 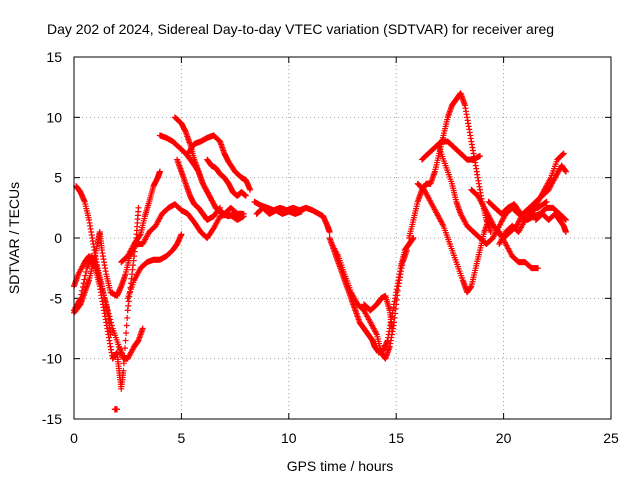 I want to click on x-tick-label: 20, so click(x=504, y=438).